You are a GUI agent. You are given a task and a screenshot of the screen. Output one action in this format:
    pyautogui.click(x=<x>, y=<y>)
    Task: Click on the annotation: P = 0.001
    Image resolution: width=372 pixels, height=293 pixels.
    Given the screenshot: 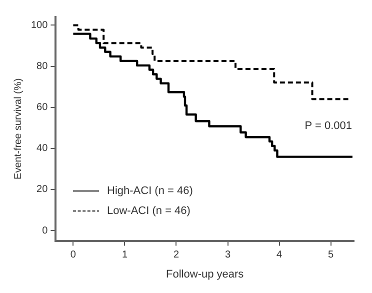 What is the action you would take?
    pyautogui.click(x=328, y=126)
    